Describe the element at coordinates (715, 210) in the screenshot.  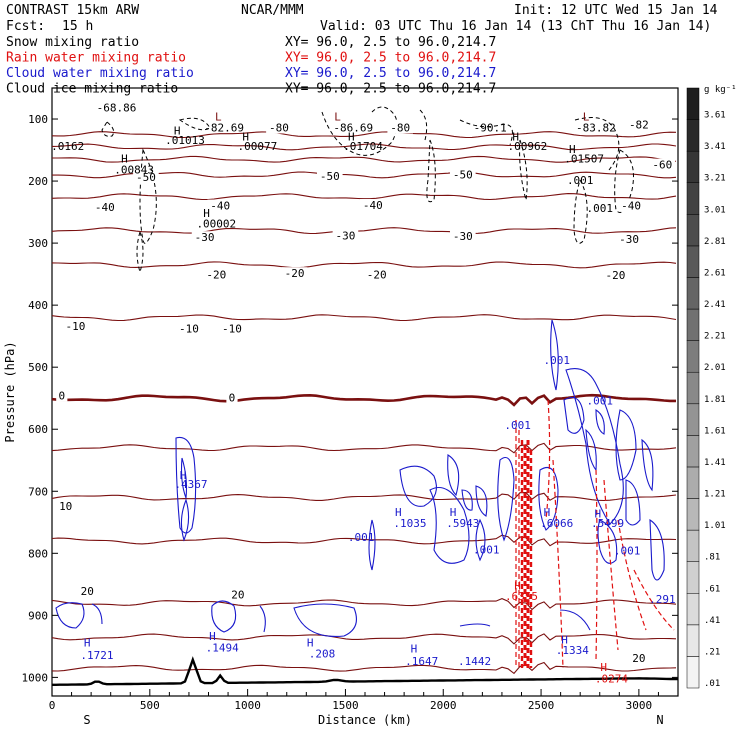
I see `colorbar-label: 3.01` at that location.